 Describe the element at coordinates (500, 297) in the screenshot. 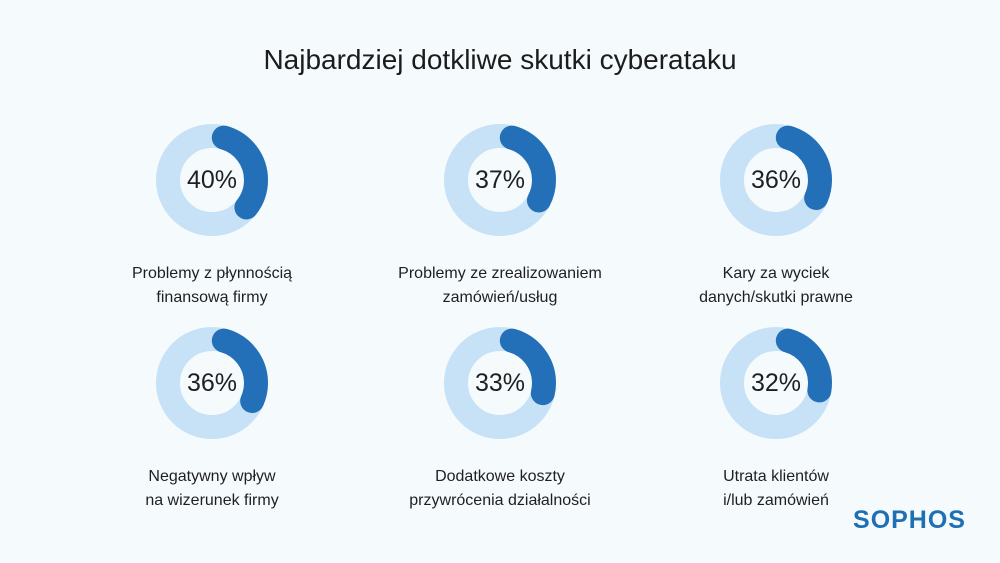

I see `category-label-line: zamówień/usług` at that location.